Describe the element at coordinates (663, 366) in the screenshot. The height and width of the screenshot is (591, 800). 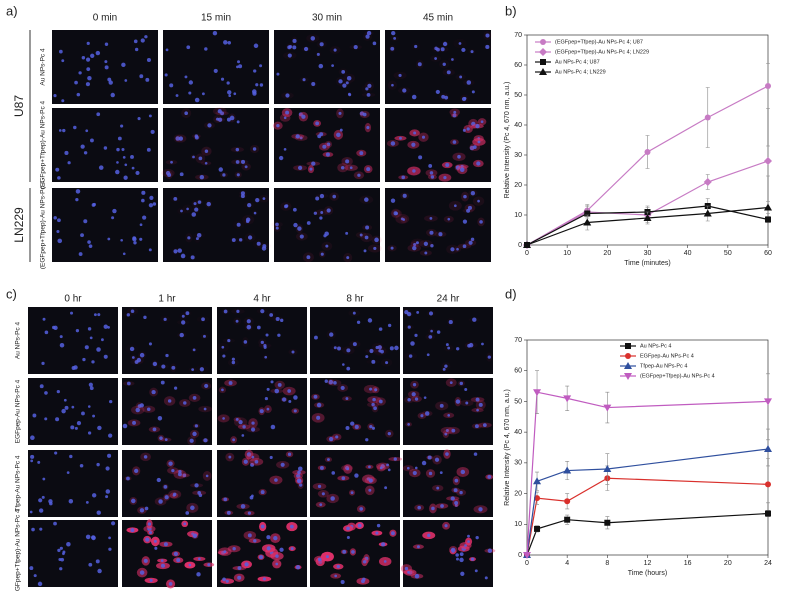
I see `legend-label: Tfpep-Au NPs-Pc 4` at that location.